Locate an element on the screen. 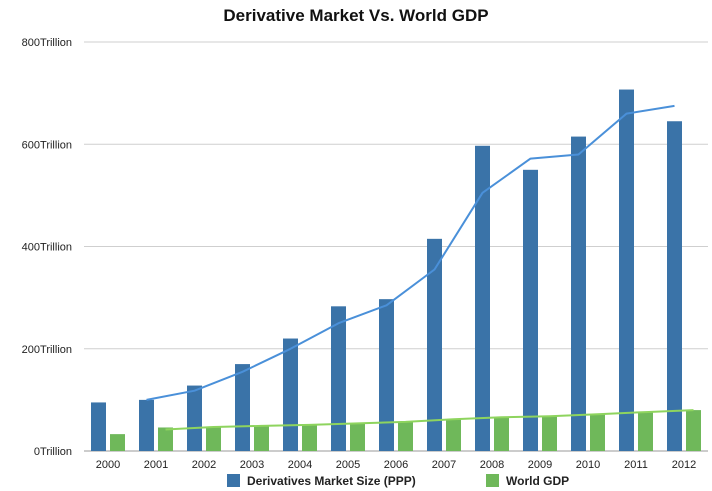 Image resolution: width=712 pixels, height=491 pixels. legend-label: Derivatives Market Size (PPP) is located at coordinates (331, 481).